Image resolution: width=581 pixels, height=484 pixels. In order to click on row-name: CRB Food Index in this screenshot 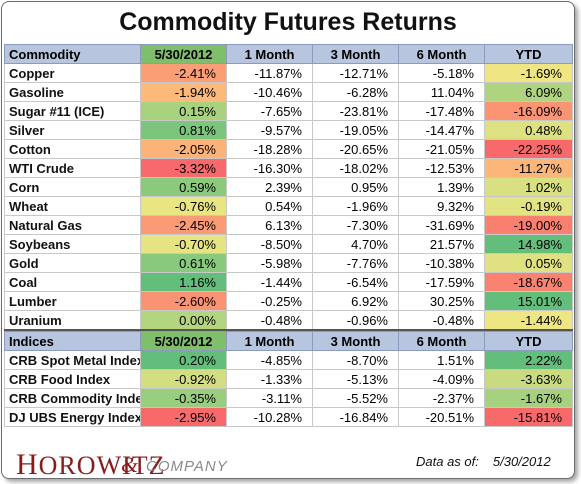, I will do `click(72, 379)`.